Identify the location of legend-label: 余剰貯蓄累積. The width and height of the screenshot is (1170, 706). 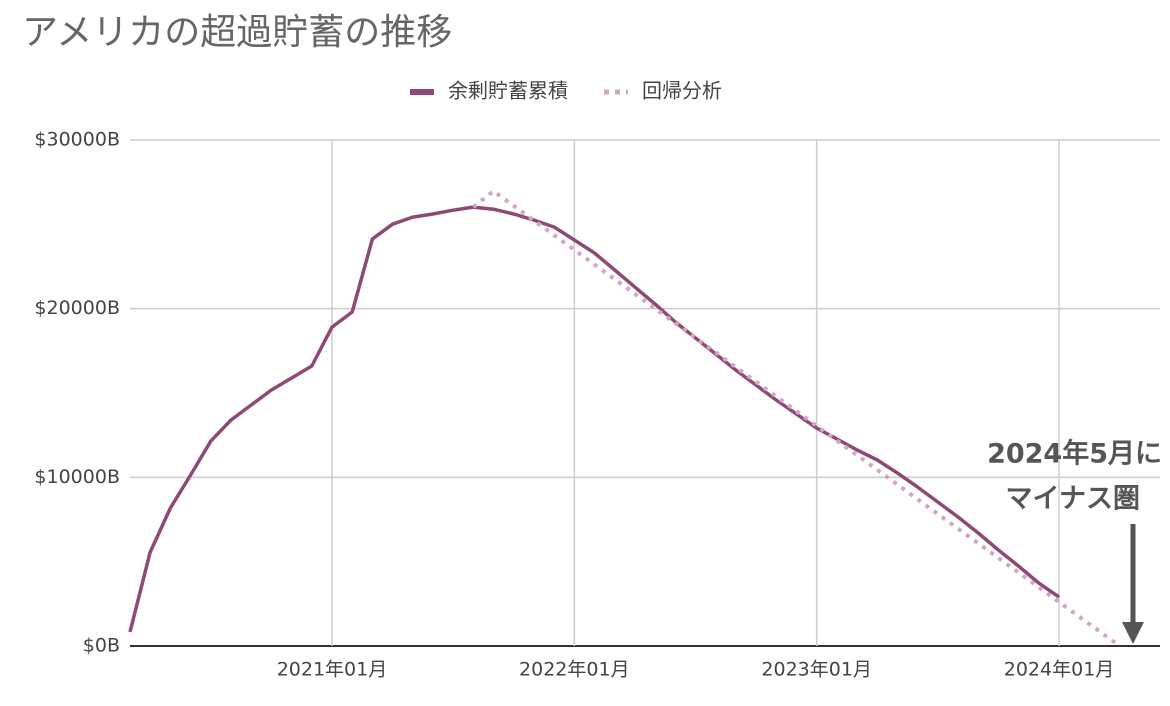
(508, 91).